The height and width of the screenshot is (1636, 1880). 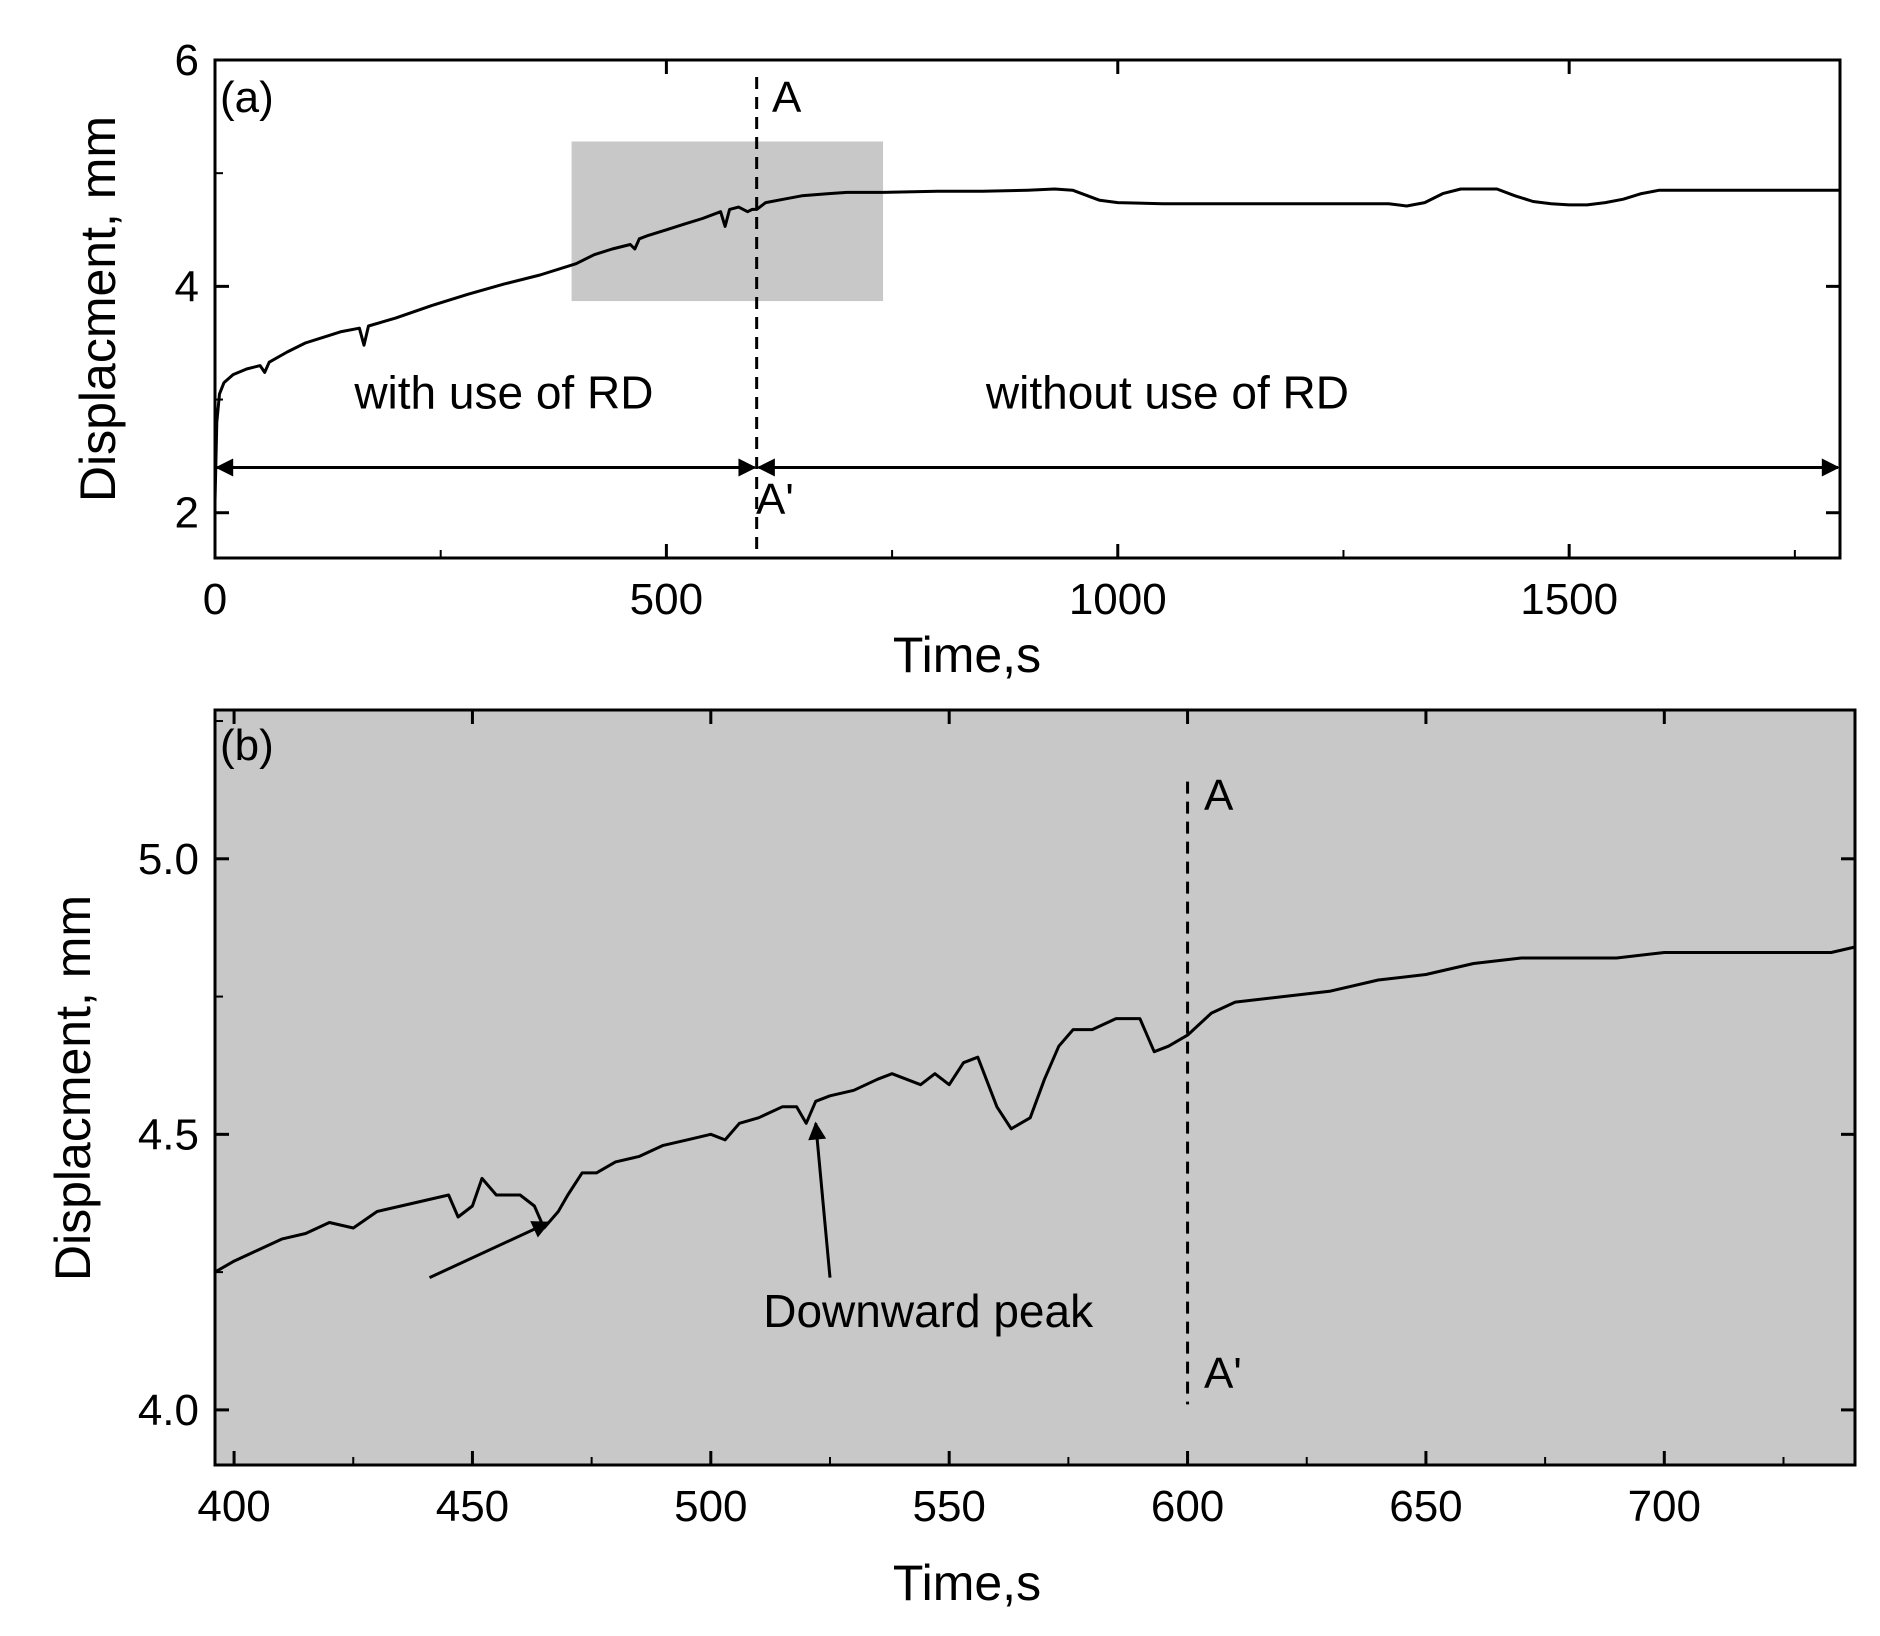 What do you see at coordinates (233, 1506) in the screenshot?
I see `x-tick-label: 400` at bounding box center [233, 1506].